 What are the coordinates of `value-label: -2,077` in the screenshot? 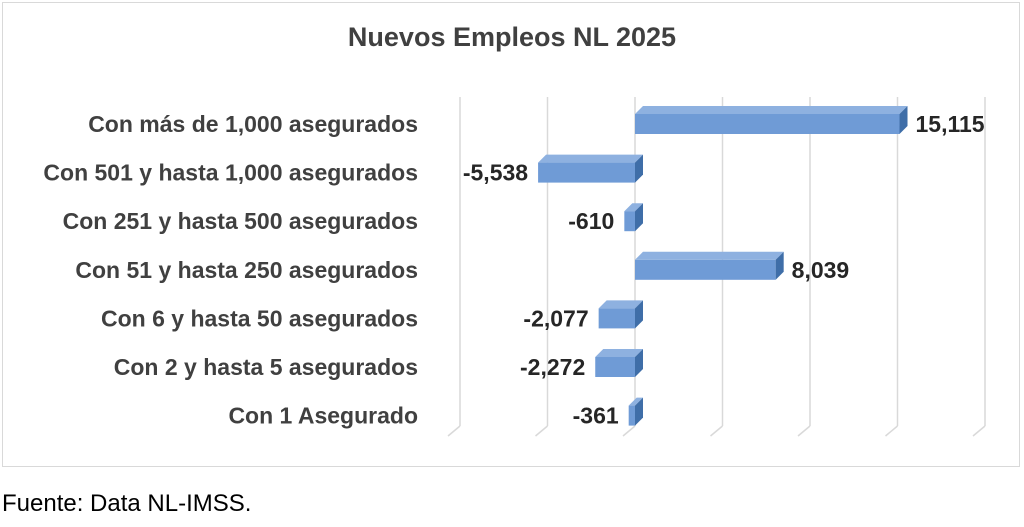 It's located at (555, 318).